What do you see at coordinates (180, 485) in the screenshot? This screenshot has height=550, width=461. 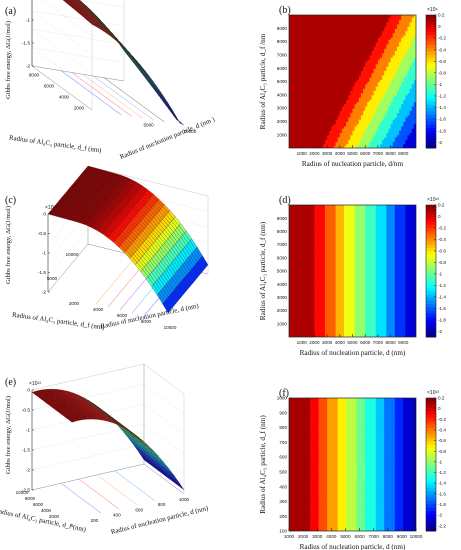 I see `surface-patch` at bounding box center [180, 485].